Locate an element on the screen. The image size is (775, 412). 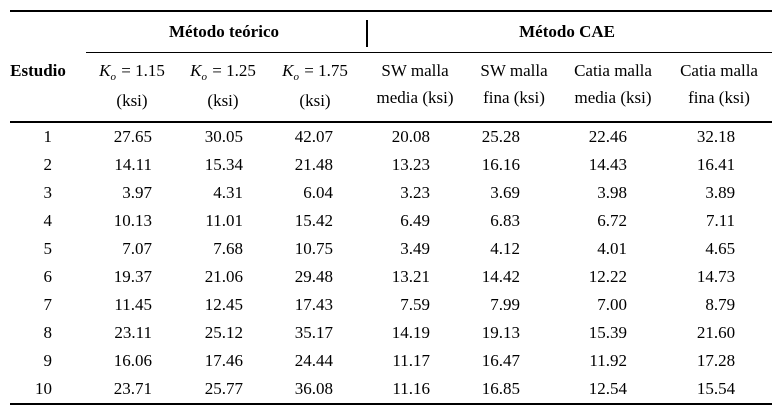
value-cell: 14.73 is located at coordinates (716, 276).